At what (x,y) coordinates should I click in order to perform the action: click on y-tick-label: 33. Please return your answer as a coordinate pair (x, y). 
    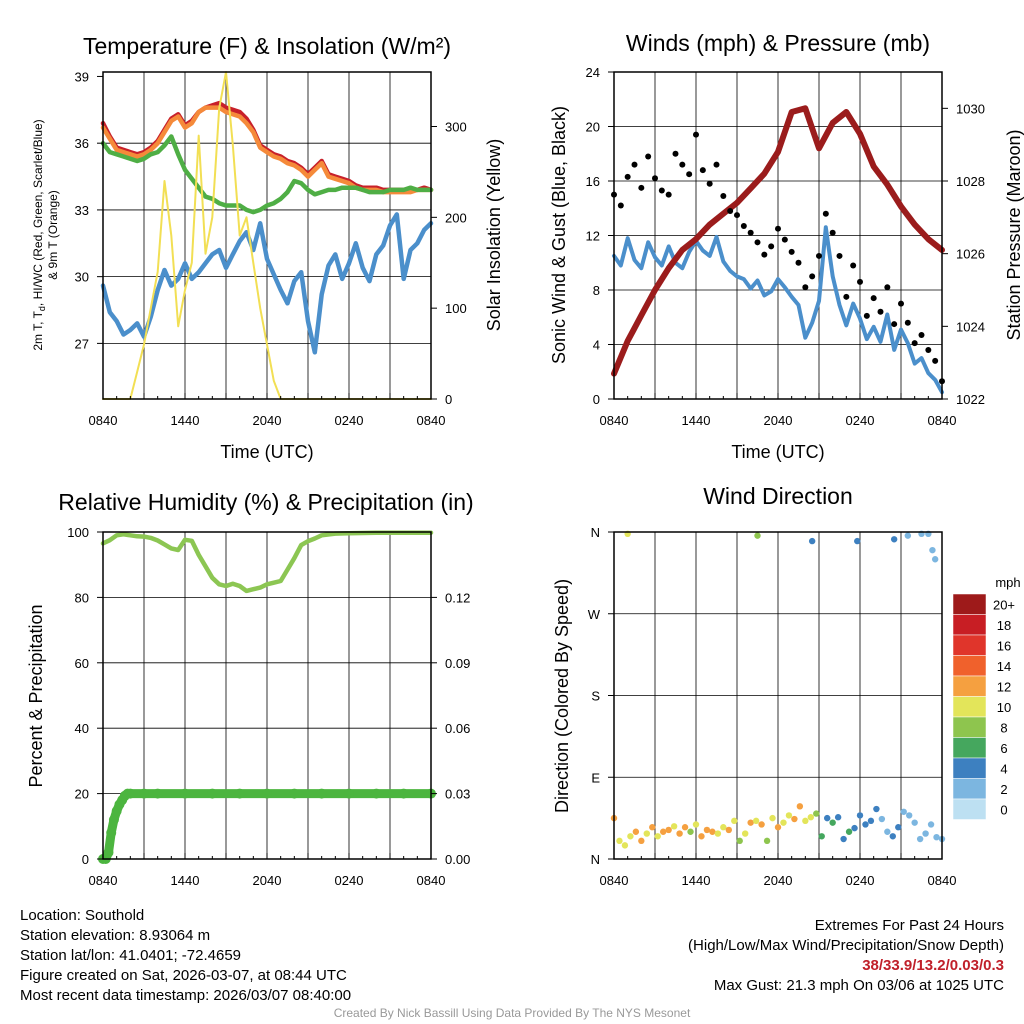
    Looking at the image, I should click on (82, 210).